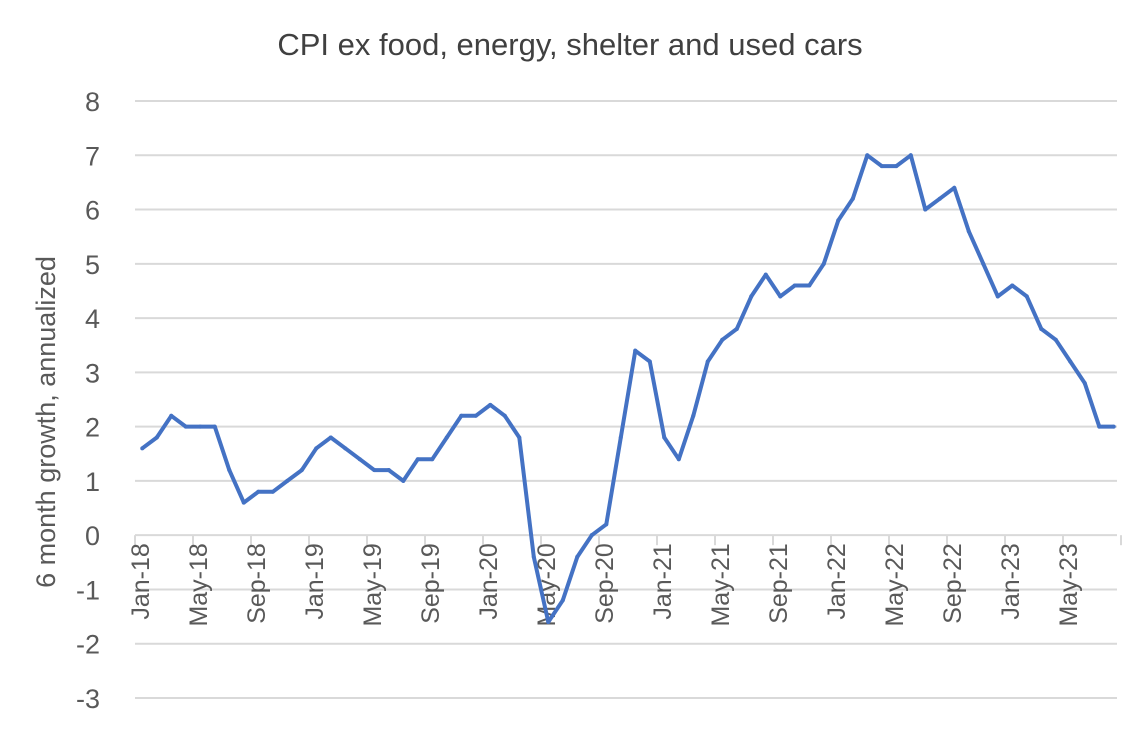 This screenshot has width=1138, height=743. What do you see at coordinates (88, 645) in the screenshot?
I see `y-tick-label: -2` at bounding box center [88, 645].